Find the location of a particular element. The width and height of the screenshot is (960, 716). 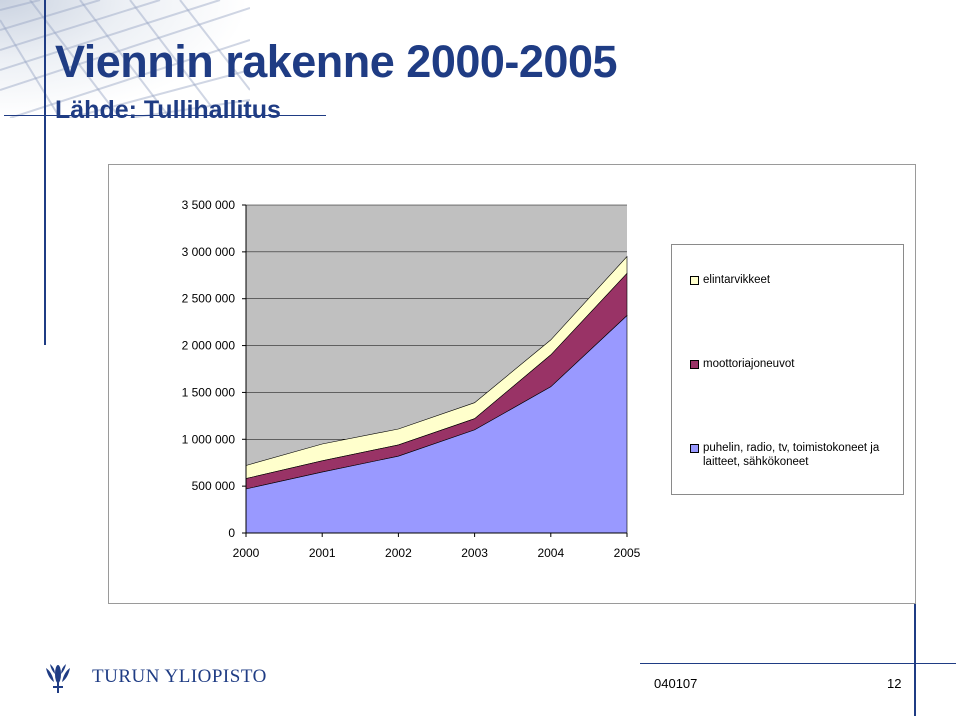

legend-label-elintarvikkeet: elintarvikkeet is located at coordinates (737, 280).